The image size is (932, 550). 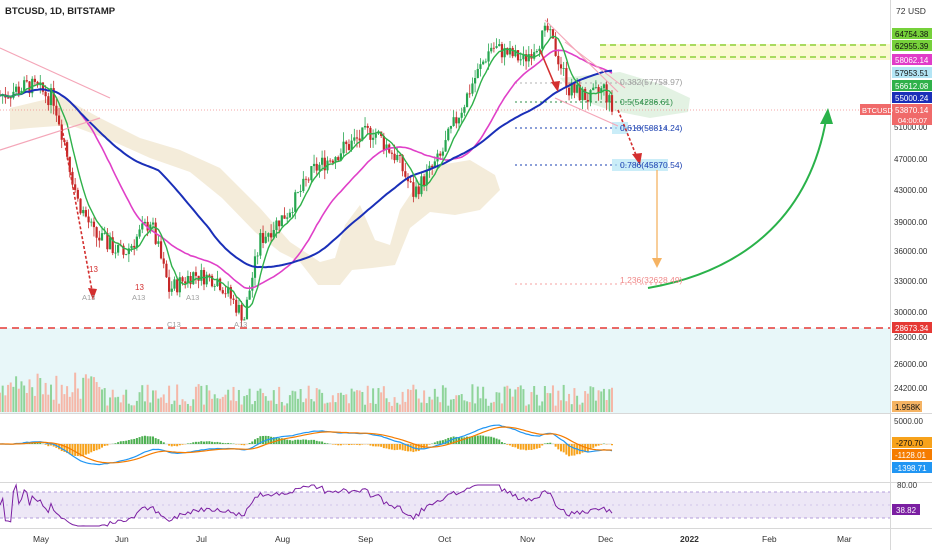 What do you see at coordinates (651, 280) in the screenshot?
I see `fib-label-1236: 1.236(32628.49)` at bounding box center [651, 280].